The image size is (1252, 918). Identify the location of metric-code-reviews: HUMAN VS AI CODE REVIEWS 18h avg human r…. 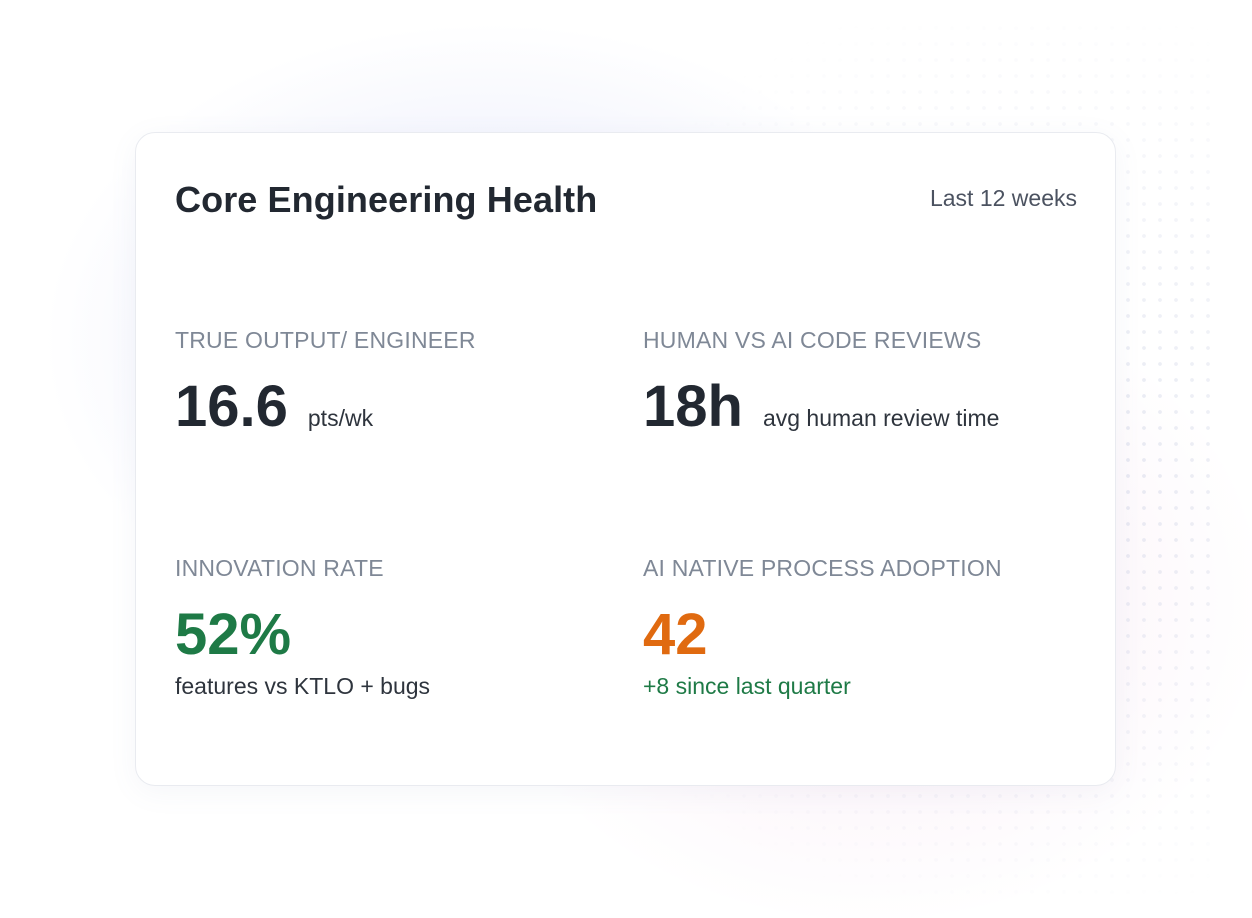
(863, 382).